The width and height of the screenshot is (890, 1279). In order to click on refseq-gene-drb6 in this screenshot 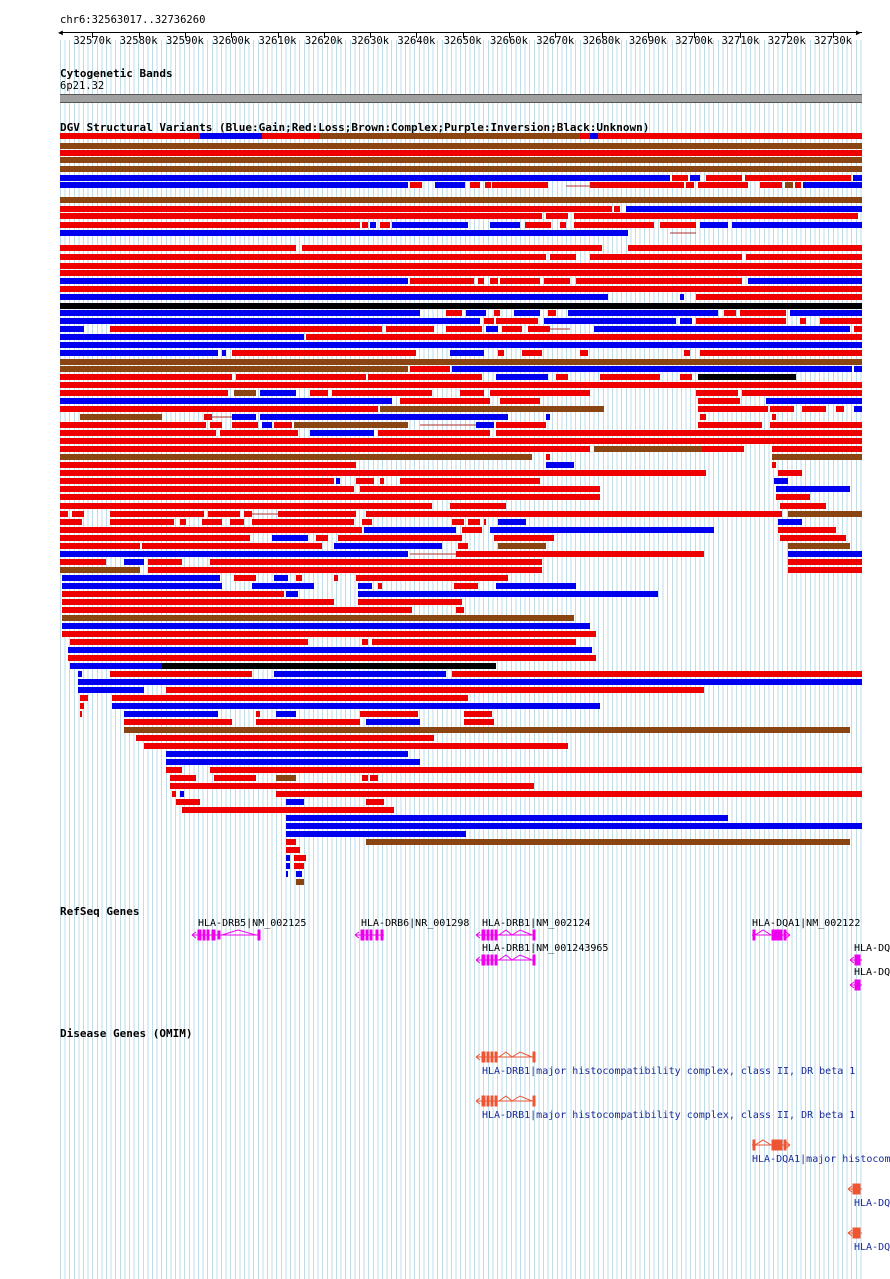, I will do `click(369, 935)`.